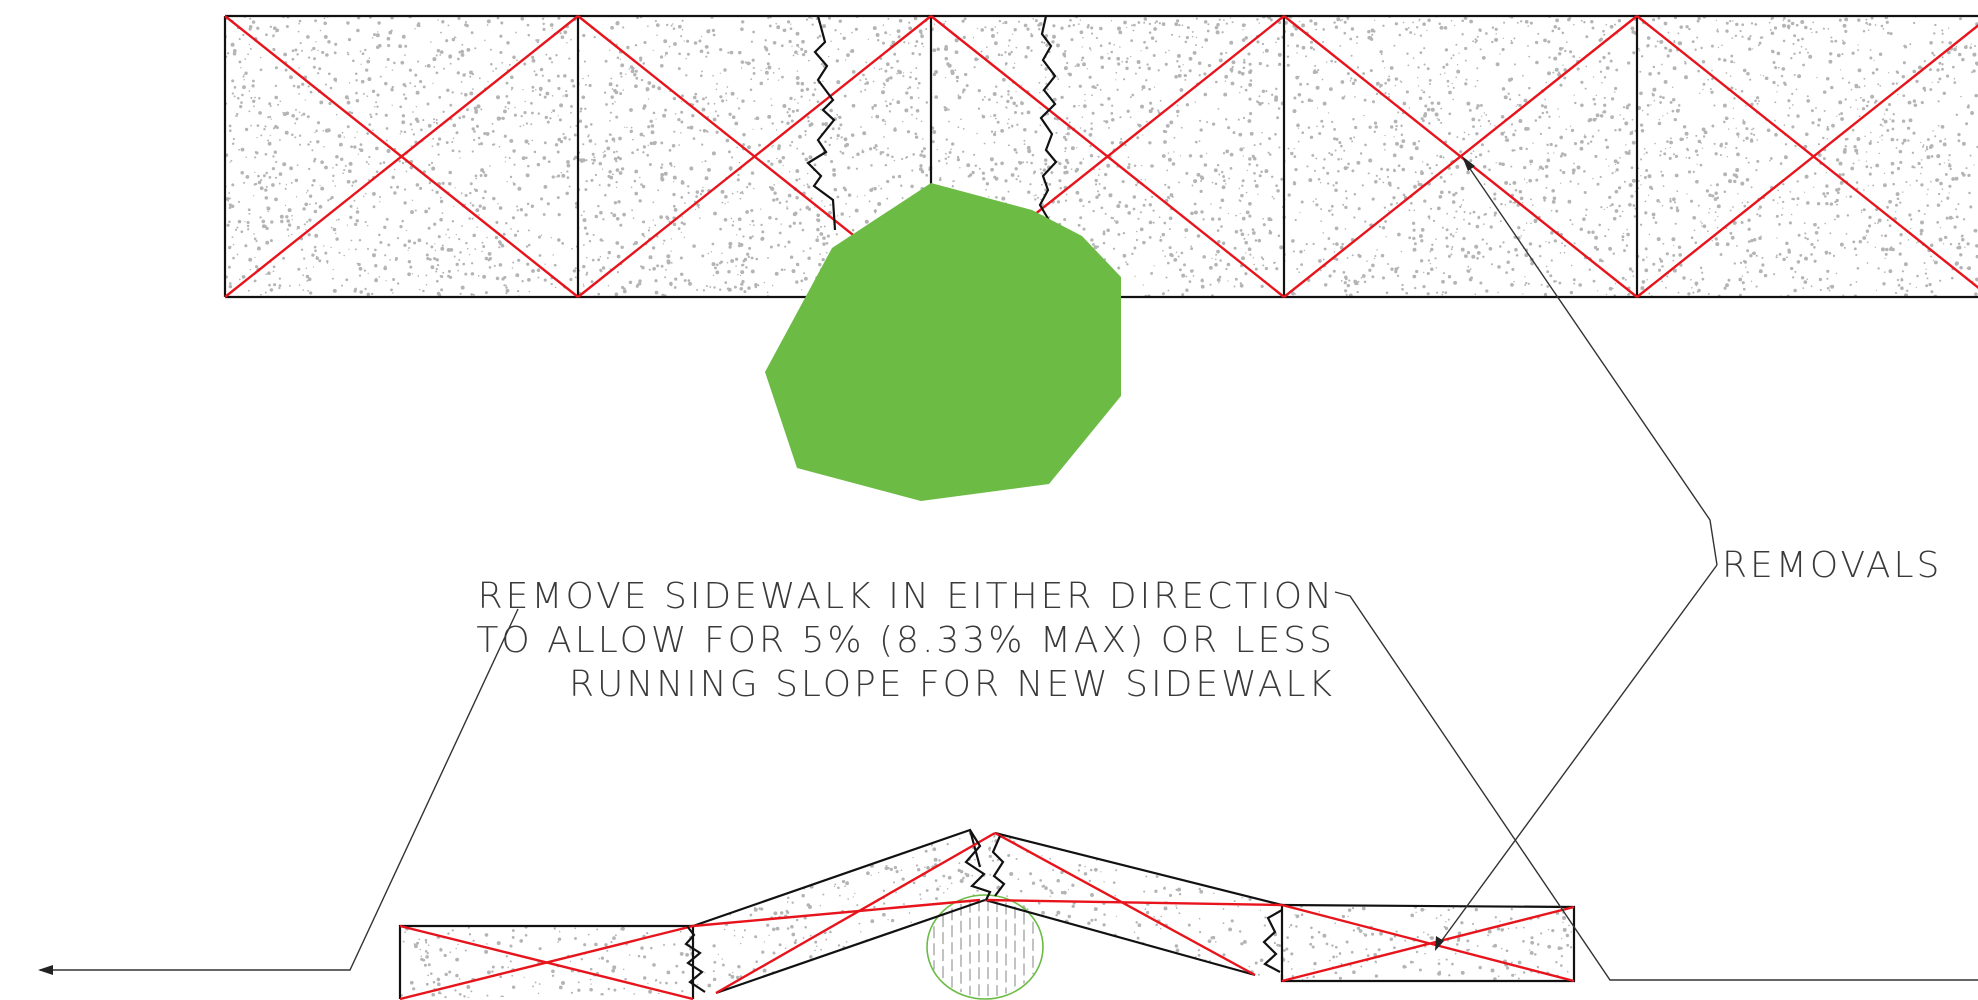 This screenshot has height=1000, width=1978. I want to click on plan-cracks, so click(932, 123).